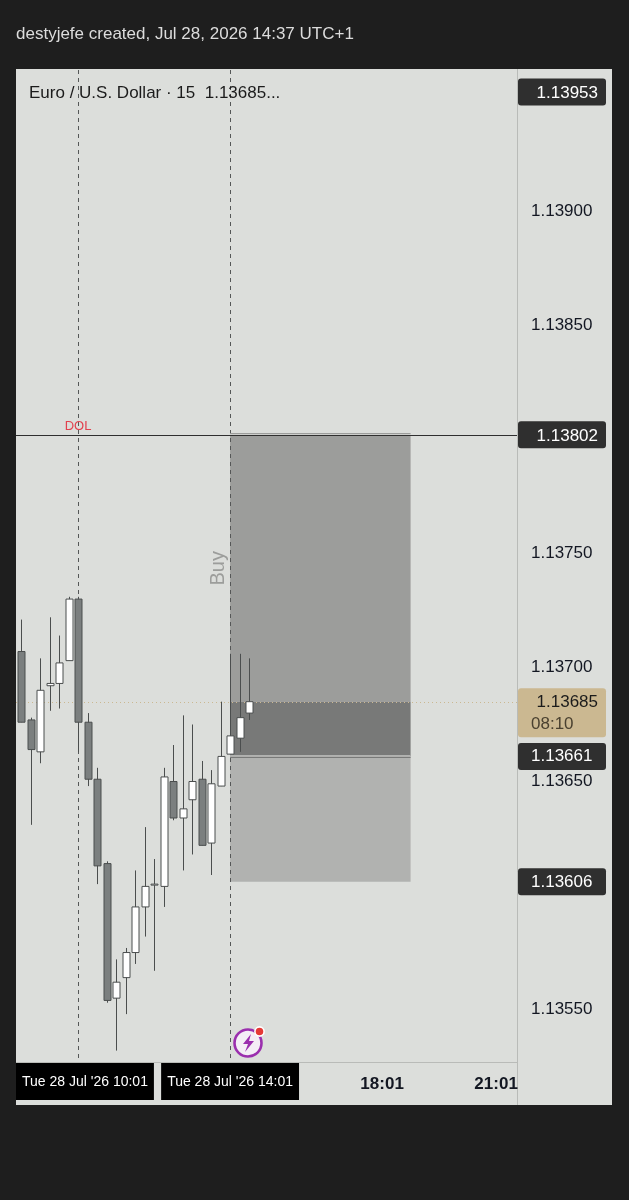 The image size is (629, 1200). What do you see at coordinates (562, 756) in the screenshot?
I see `y-tick-label: 1.13661` at bounding box center [562, 756].